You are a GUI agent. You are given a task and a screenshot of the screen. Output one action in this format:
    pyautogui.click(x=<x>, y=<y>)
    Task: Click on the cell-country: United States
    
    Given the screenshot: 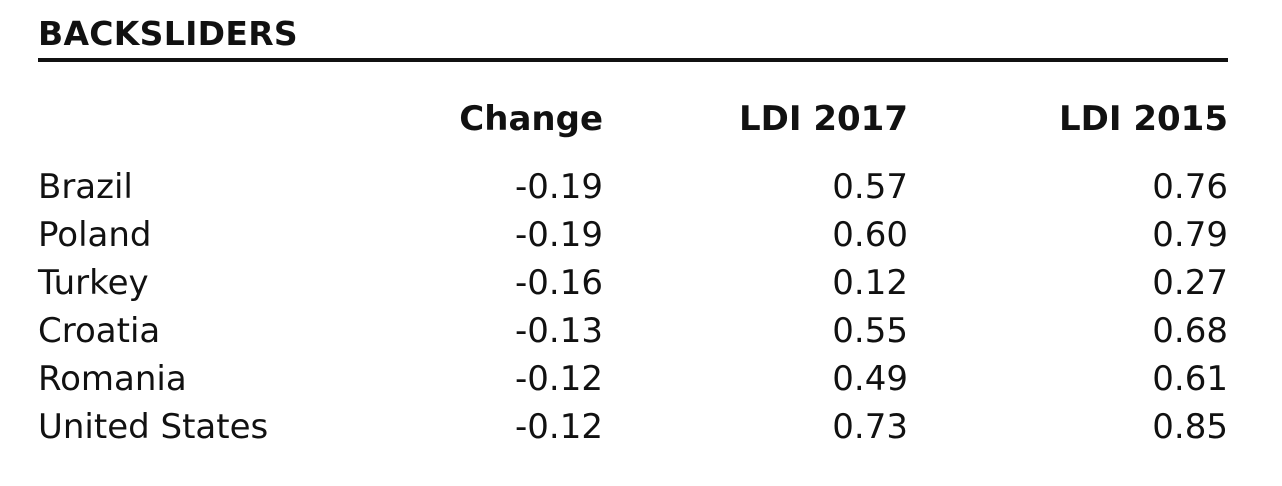 What is the action you would take?
    pyautogui.click(x=153, y=427)
    